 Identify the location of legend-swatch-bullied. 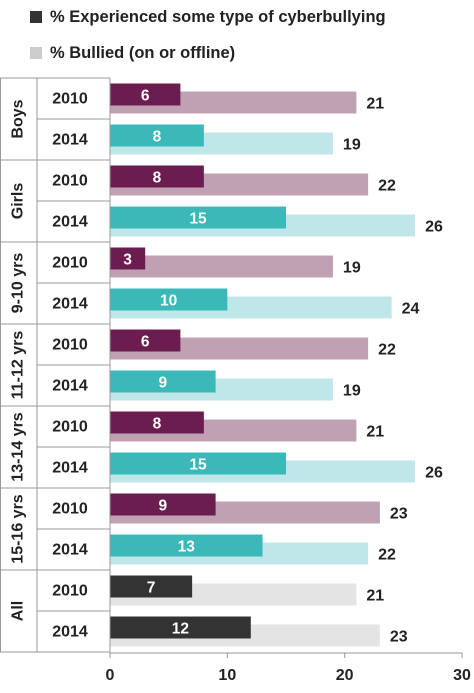
(36, 53).